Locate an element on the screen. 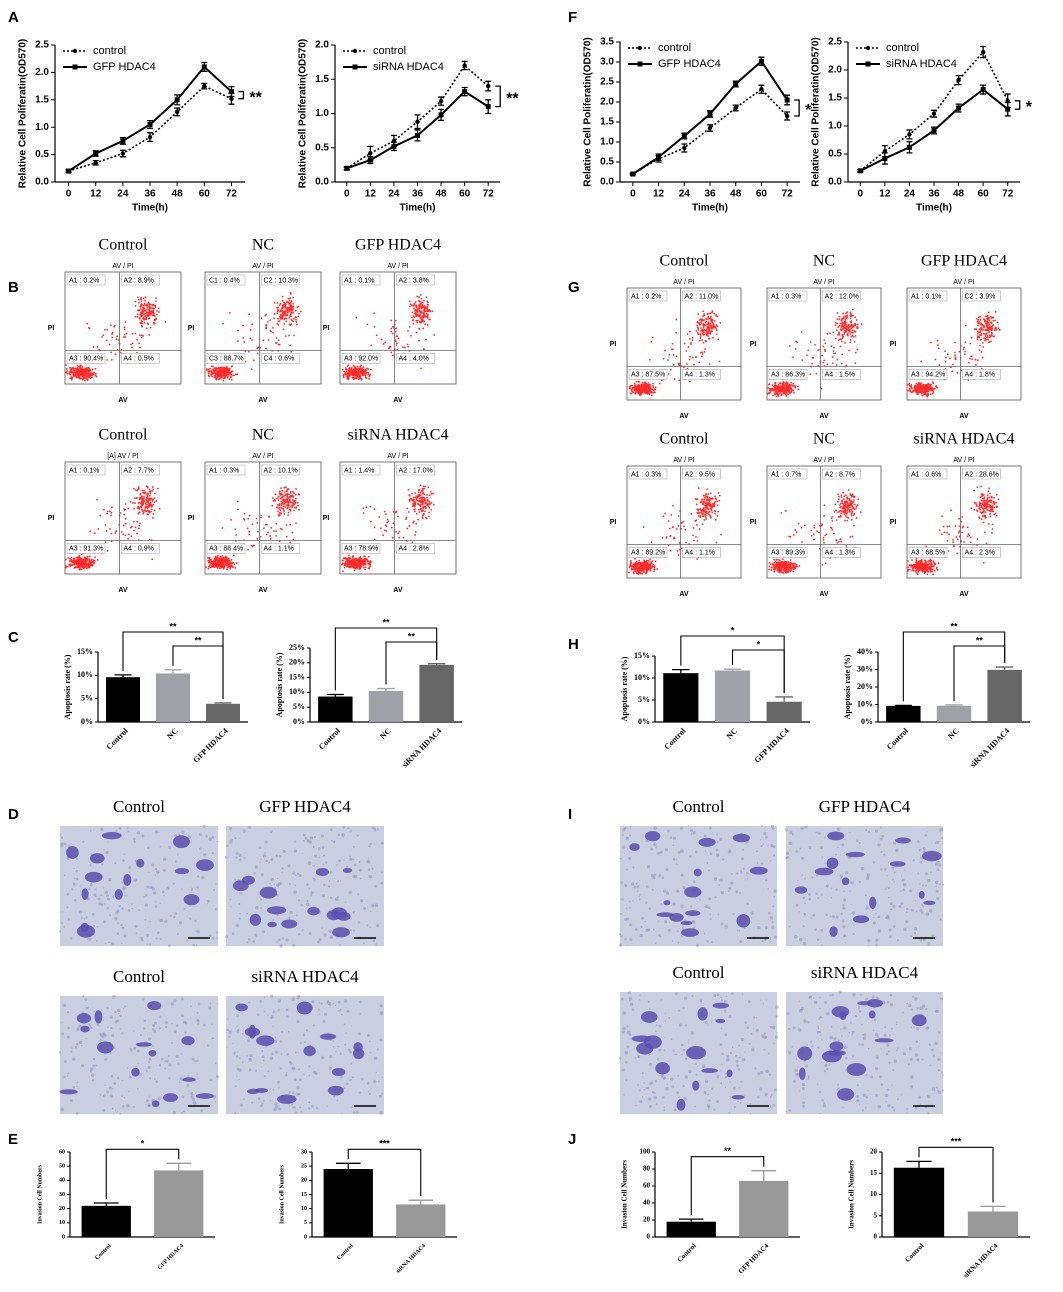  quadrant-label: A4 : 4.0% is located at coordinates (414, 359).